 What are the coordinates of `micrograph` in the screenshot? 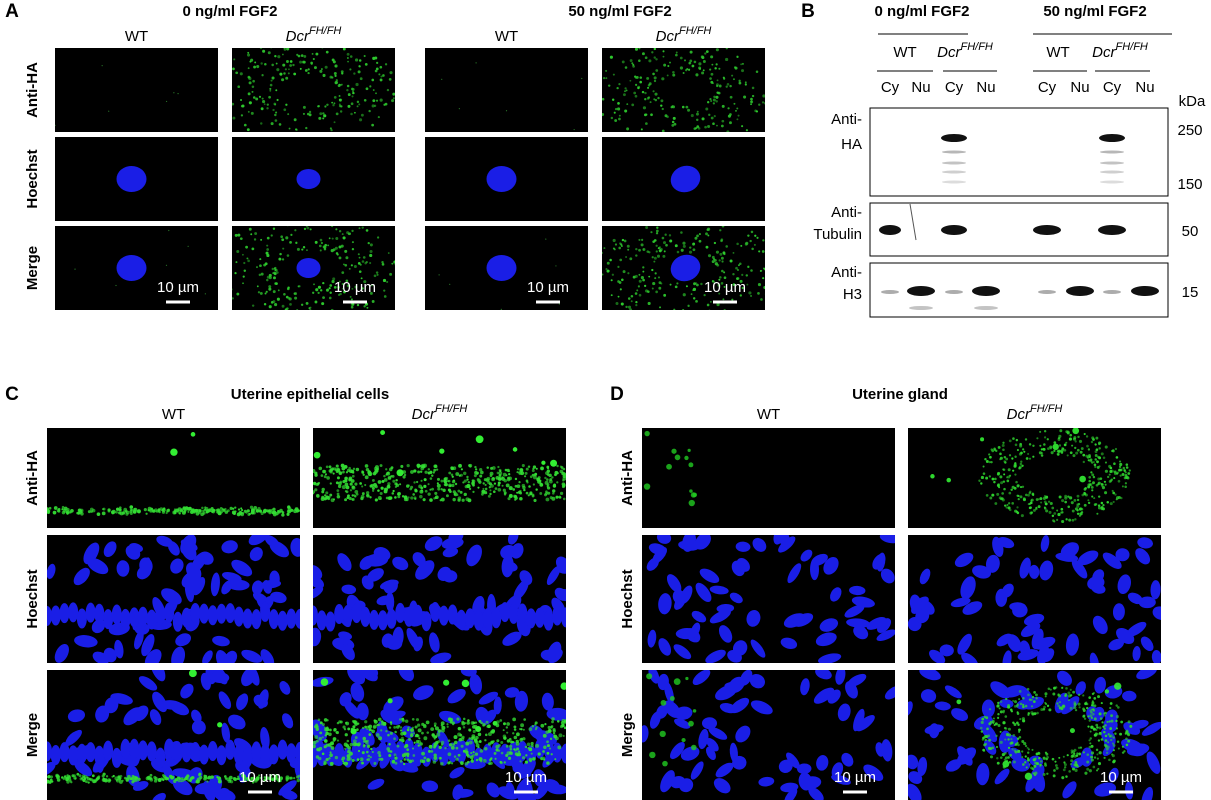 It's located at (439, 478).